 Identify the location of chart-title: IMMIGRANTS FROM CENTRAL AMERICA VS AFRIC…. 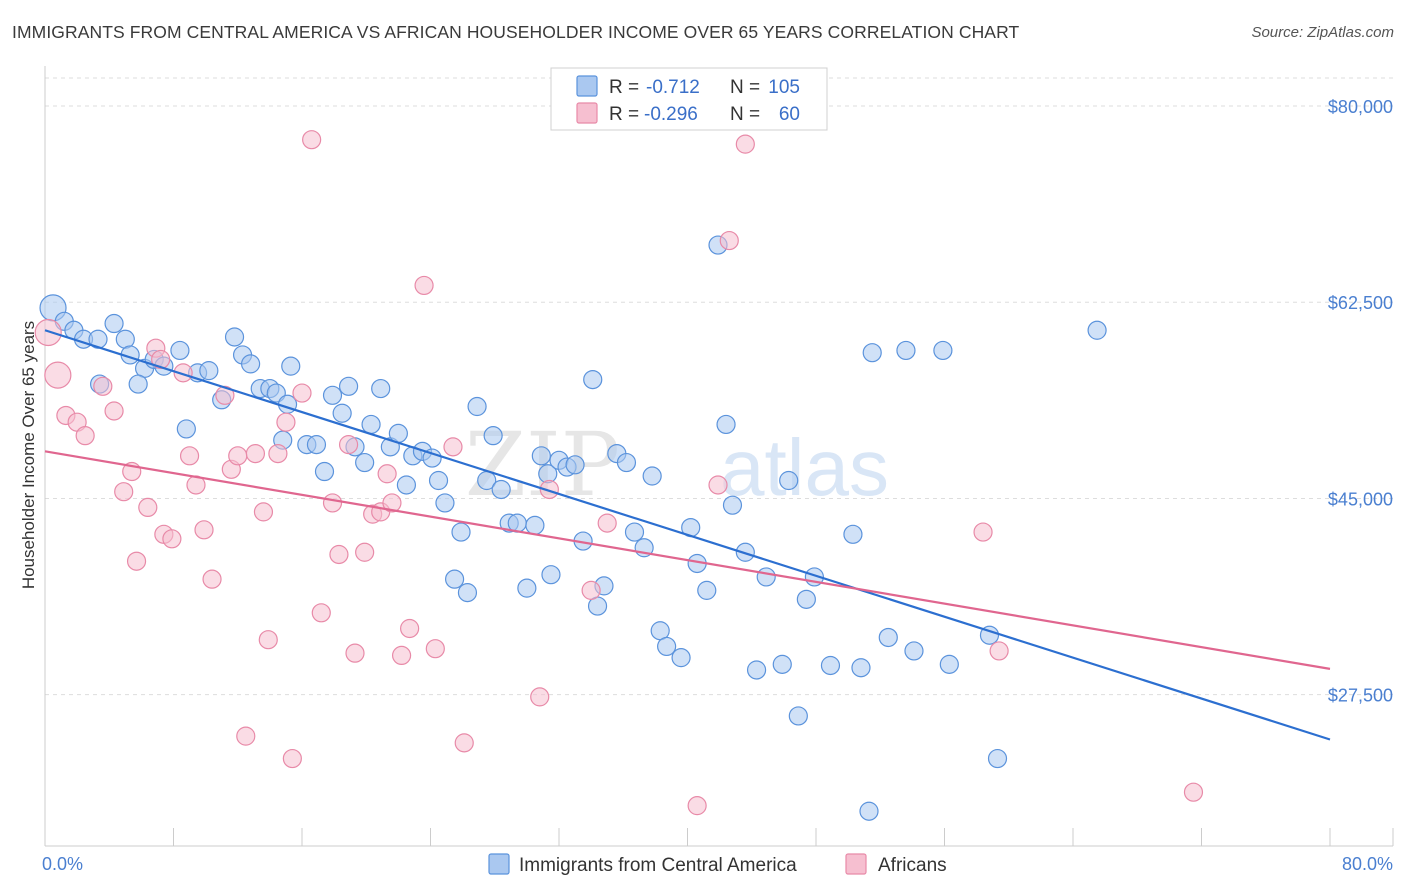
(516, 32).